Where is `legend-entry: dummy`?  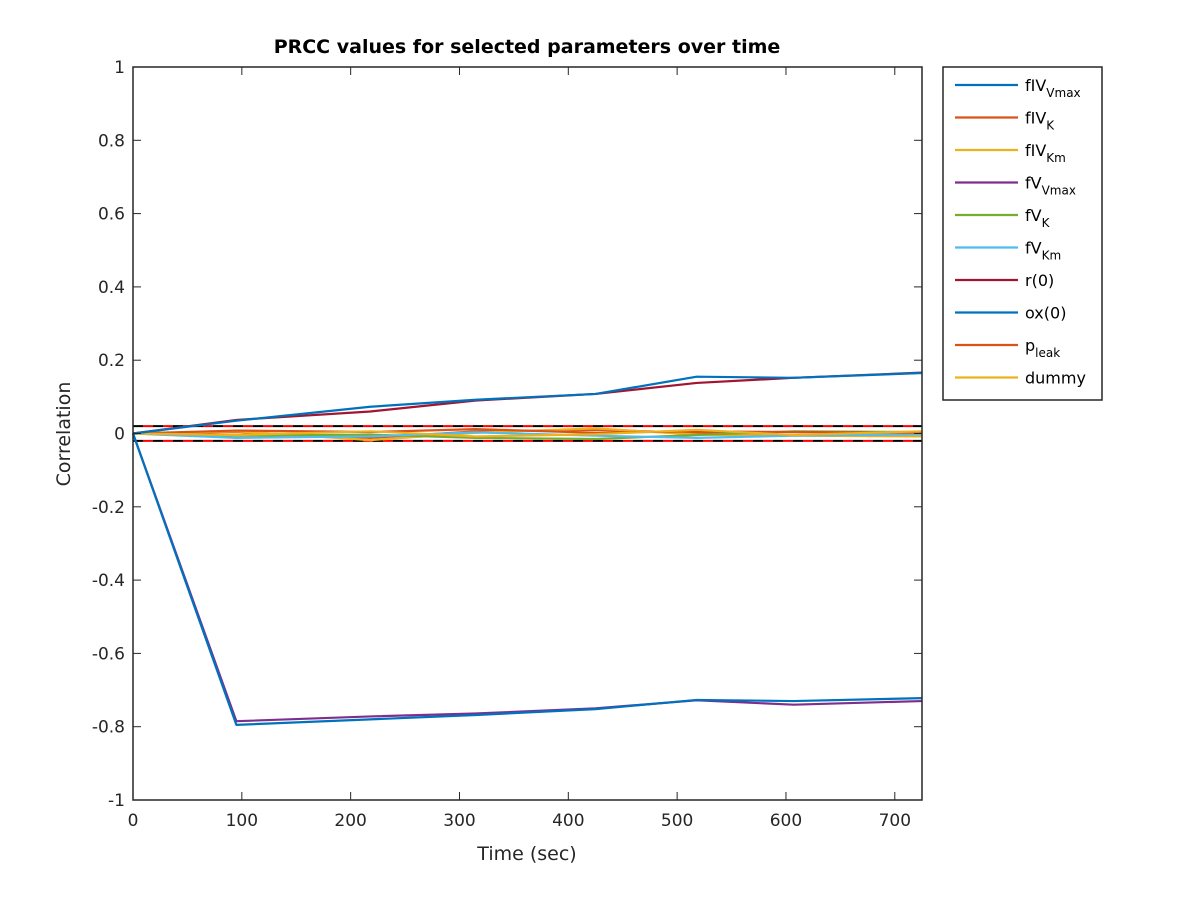 legend-entry: dummy is located at coordinates (1055, 378).